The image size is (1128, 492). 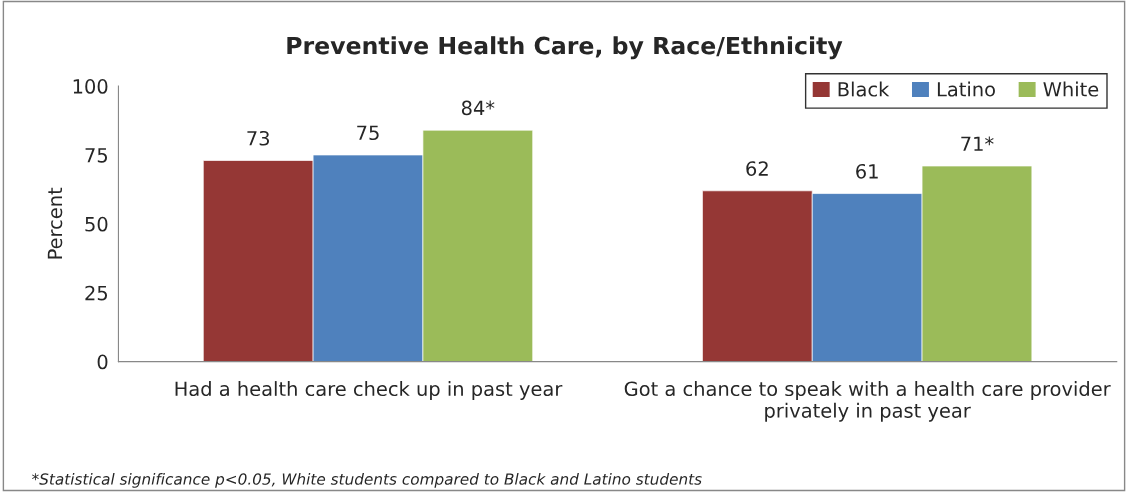 What do you see at coordinates (867, 401) in the screenshot?
I see `x-tick-label: Got a chance to speak with a health care provider privately in past year` at bounding box center [867, 401].